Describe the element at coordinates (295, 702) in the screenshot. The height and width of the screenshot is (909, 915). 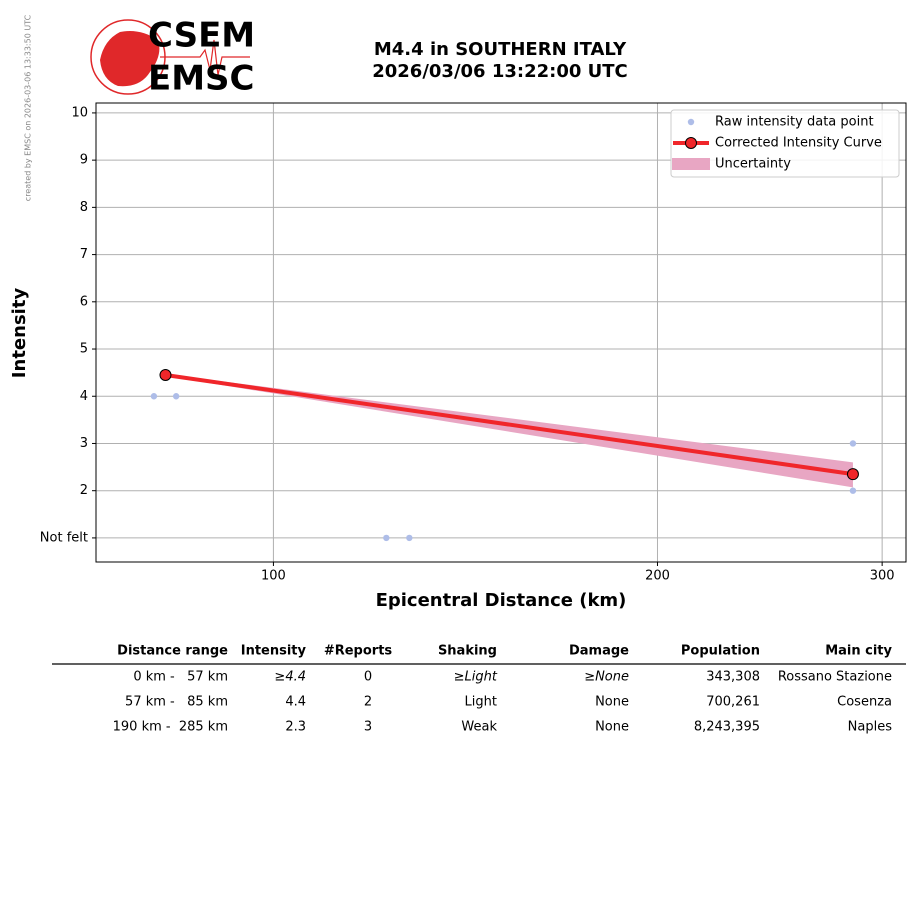
I see `table-cell: 4.4` at that location.